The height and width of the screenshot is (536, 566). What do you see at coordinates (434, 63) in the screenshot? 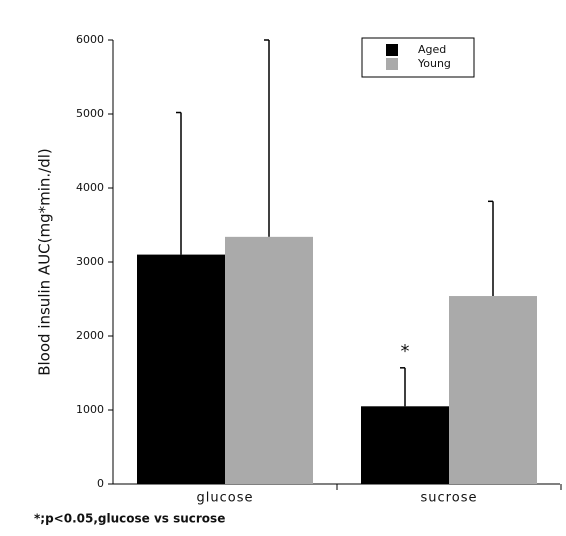
I see `legend-label: Young` at bounding box center [434, 63].